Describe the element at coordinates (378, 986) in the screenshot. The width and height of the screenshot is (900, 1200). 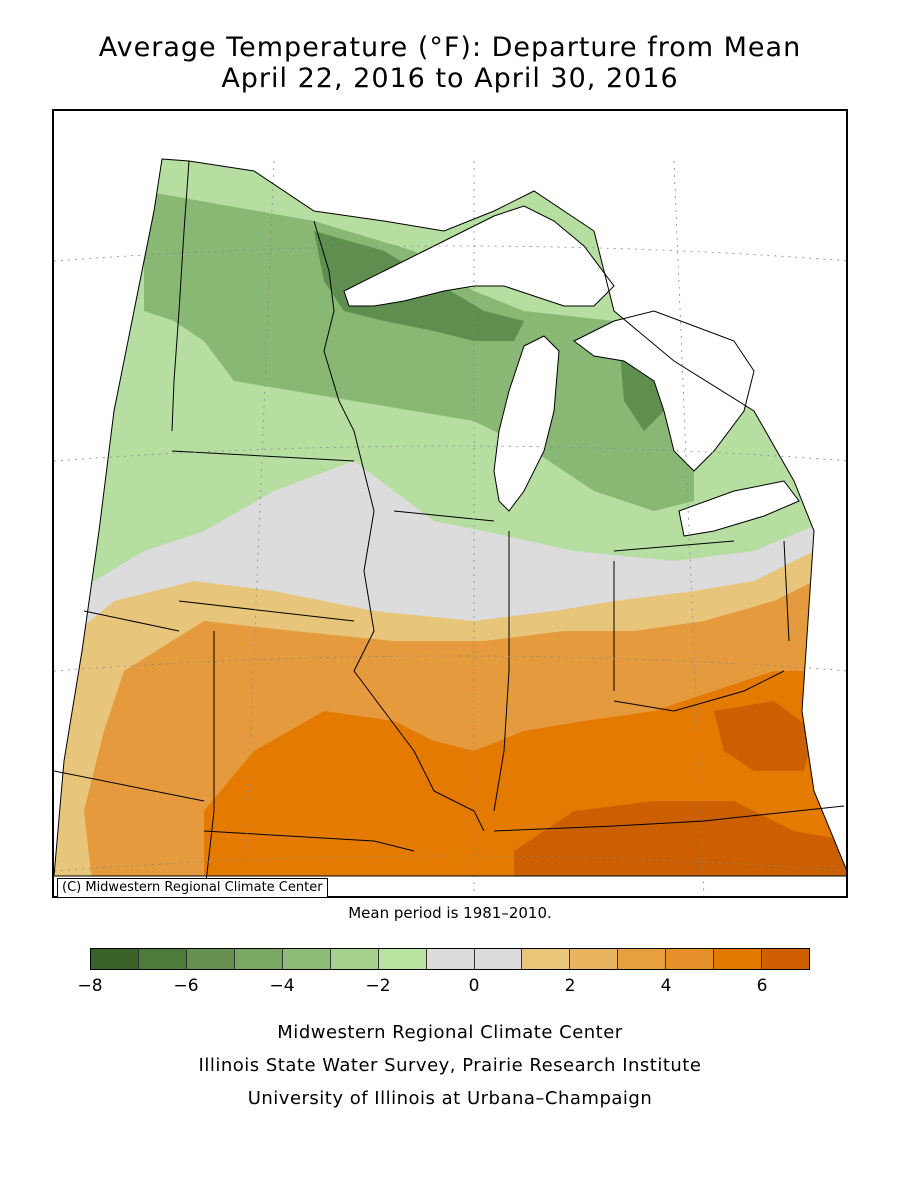
I see `legend-tick-label: −2` at that location.